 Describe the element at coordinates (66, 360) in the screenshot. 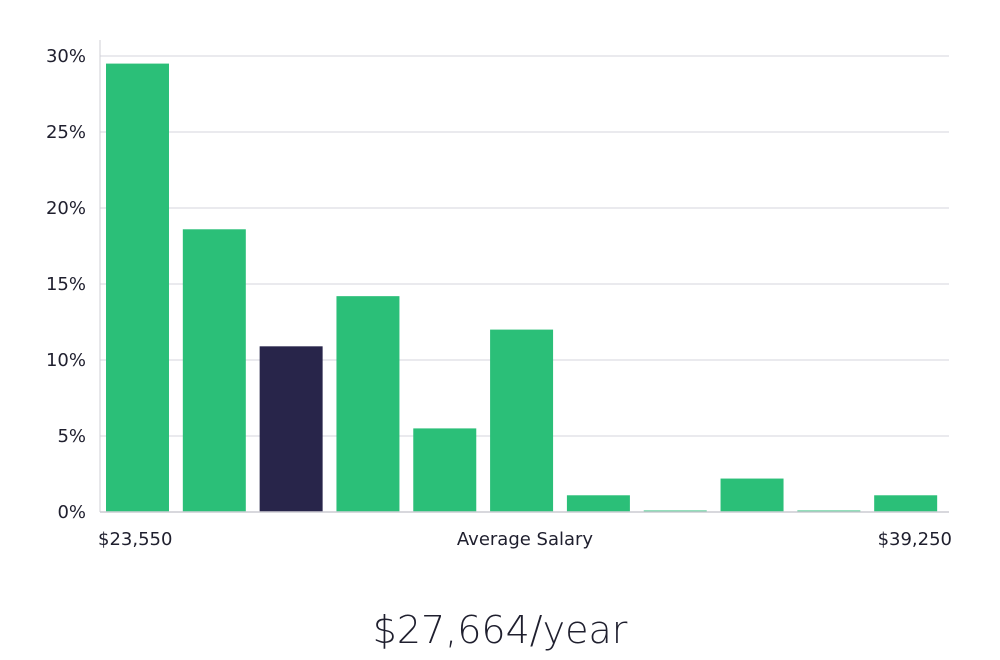

I see `y-tick-label: 10%` at that location.